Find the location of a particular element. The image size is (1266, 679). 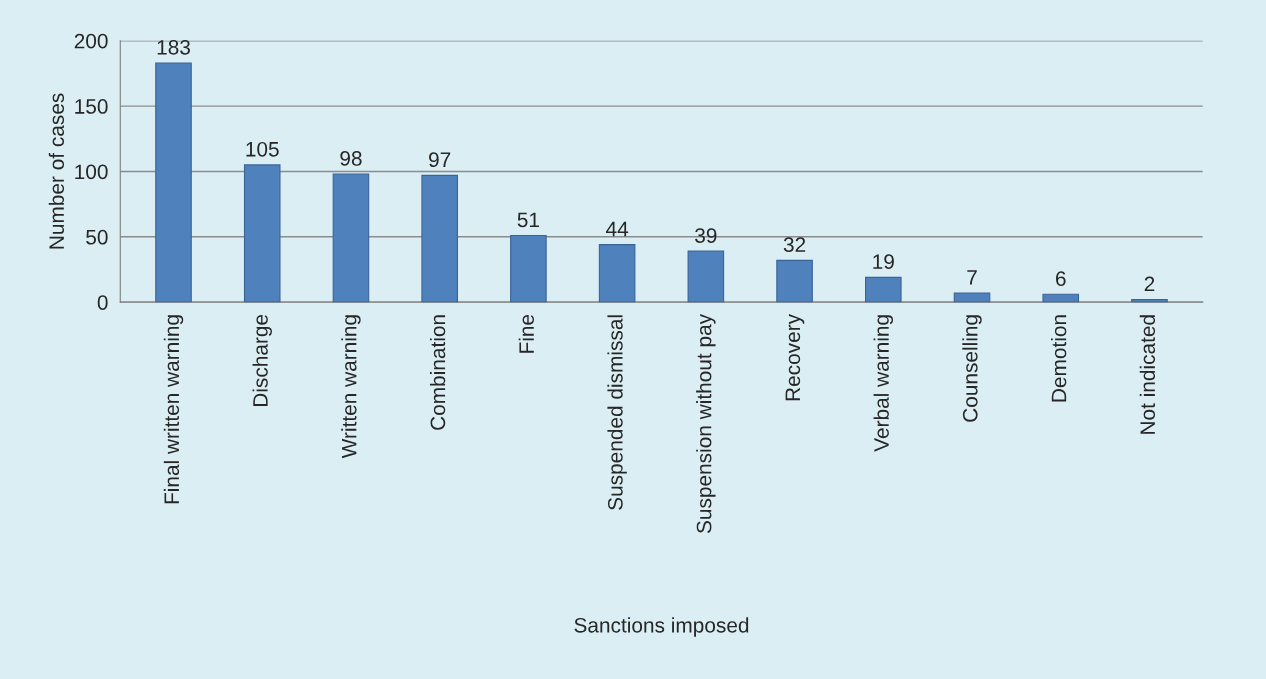

data-label: 51 is located at coordinates (528, 220).